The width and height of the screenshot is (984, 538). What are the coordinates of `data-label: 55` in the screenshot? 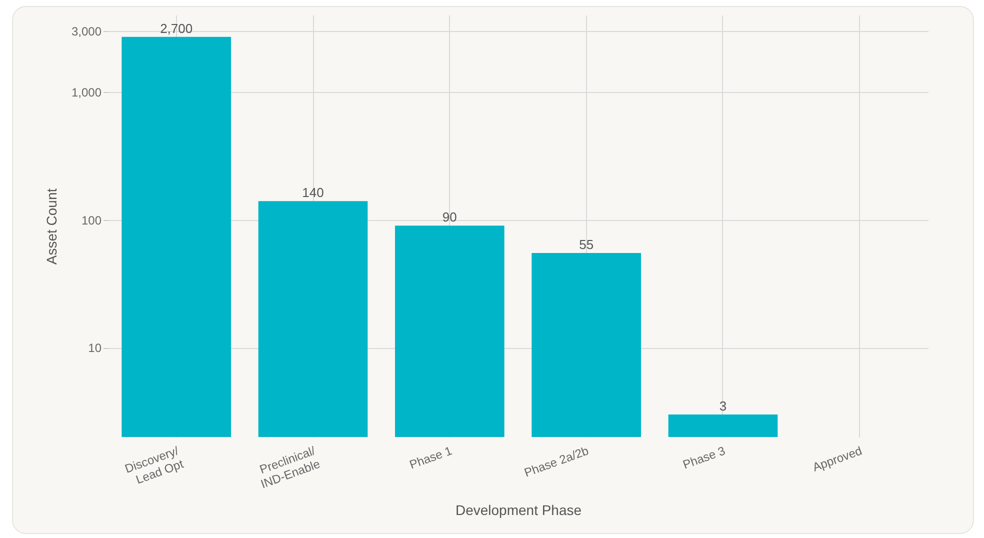 It's located at (586, 244).